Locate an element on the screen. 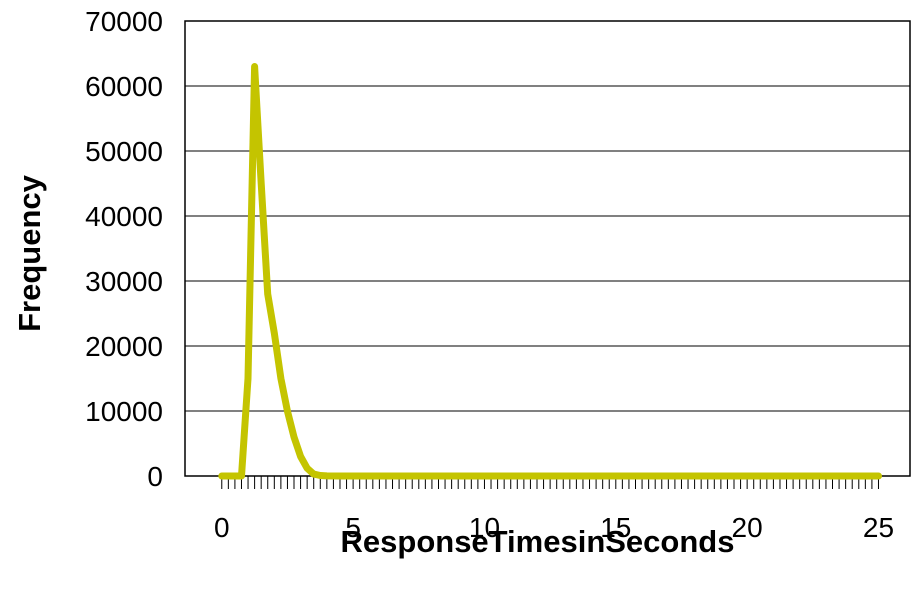  x-axis-title: ResponseTimesinSeconds is located at coordinates (538, 541).